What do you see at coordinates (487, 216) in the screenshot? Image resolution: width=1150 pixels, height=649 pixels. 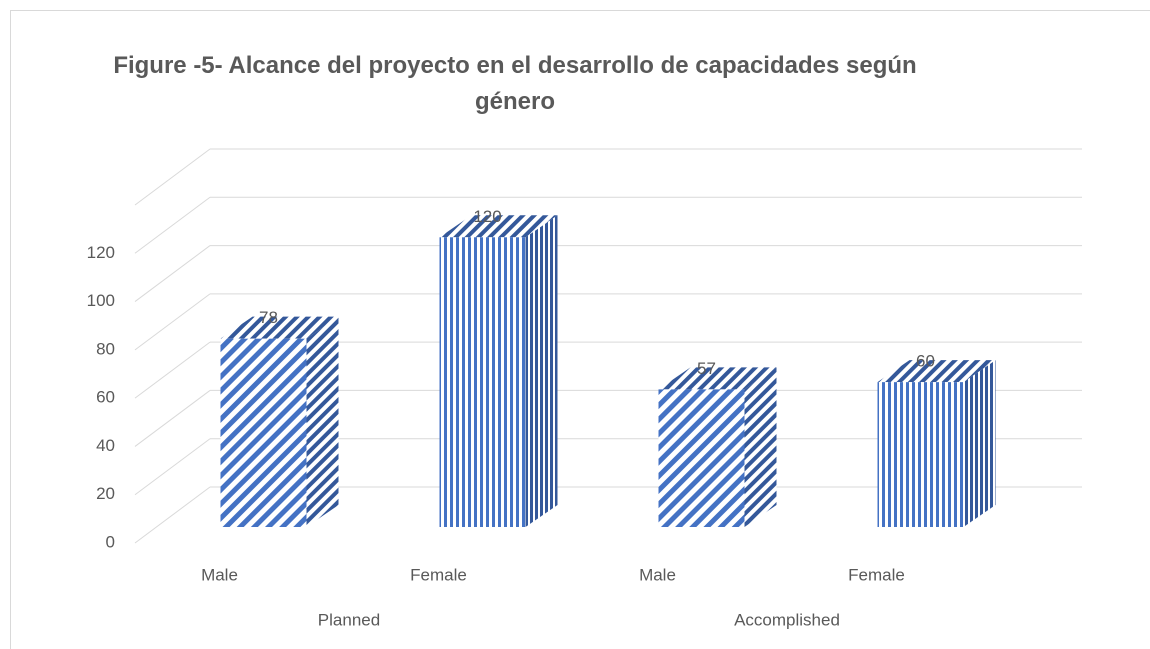 I see `value-label: 120` at bounding box center [487, 216].